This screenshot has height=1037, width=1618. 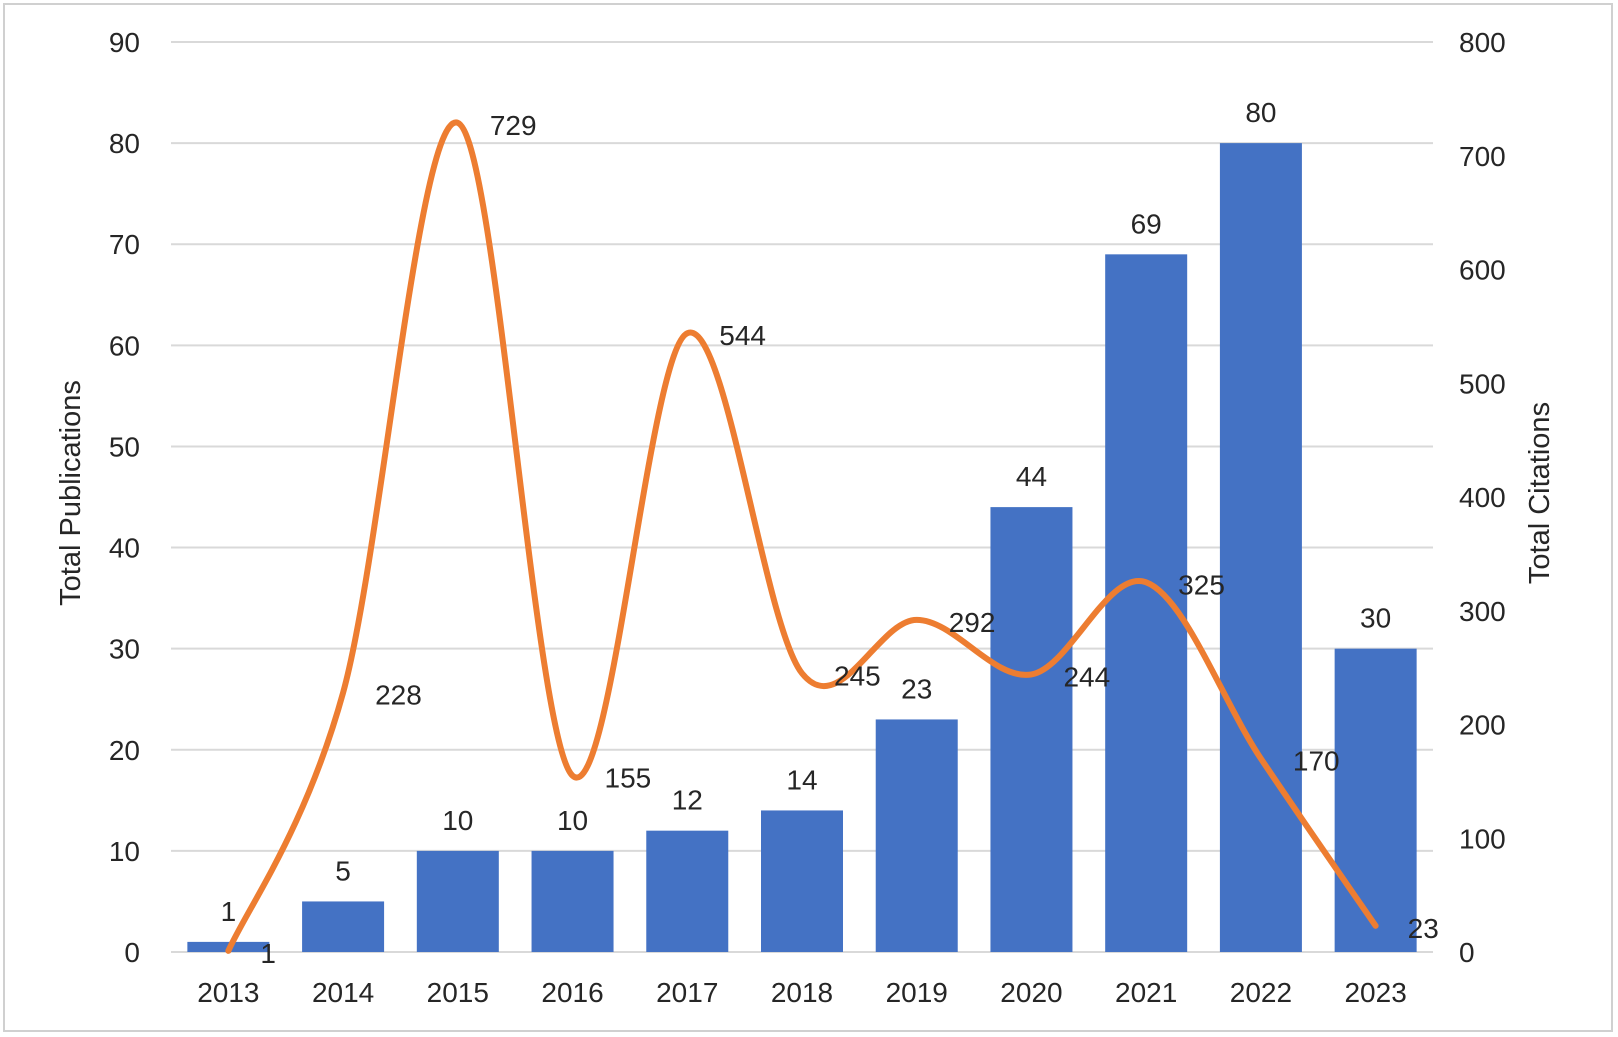 What do you see at coordinates (124, 143) in the screenshot?
I see `left-tick-label: 80` at bounding box center [124, 143].